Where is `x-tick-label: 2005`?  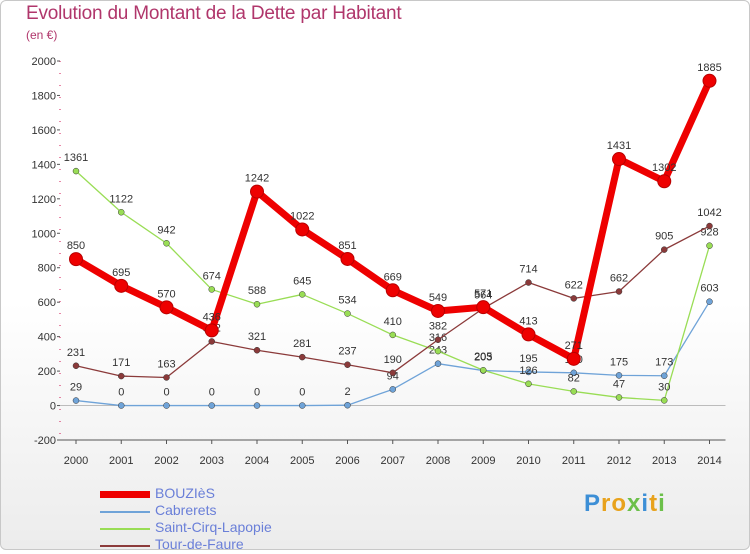 x-tick-label: 2005 is located at coordinates (302, 461).